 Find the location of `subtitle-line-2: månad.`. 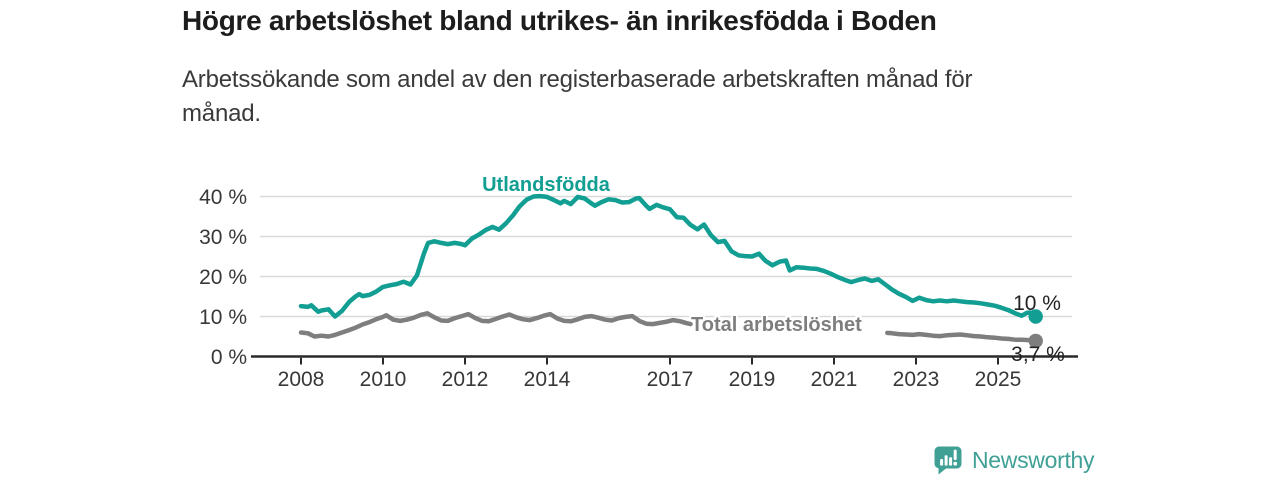

subtitle-line-2: månad. is located at coordinates (221, 113).